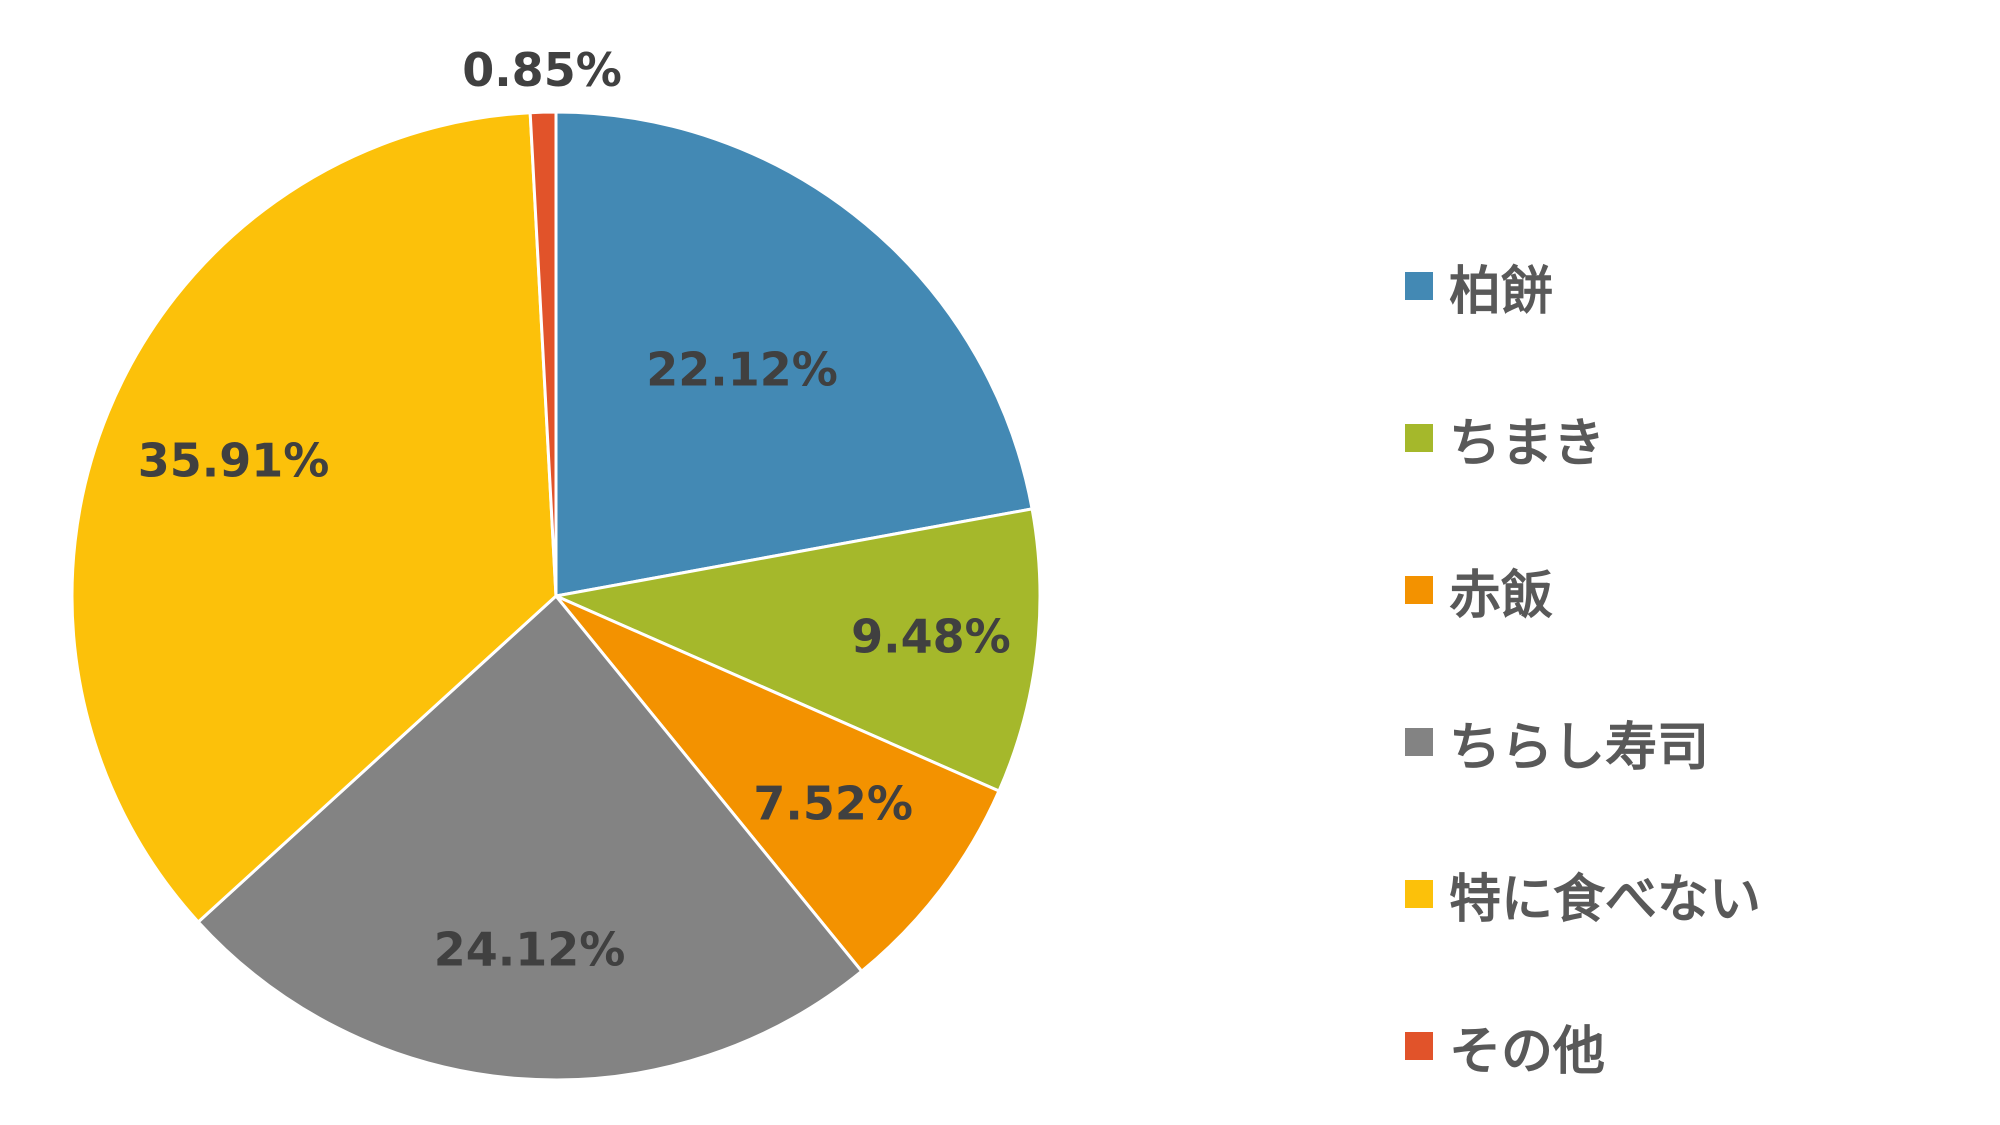 This screenshot has width=2000, height=1125. I want to click on legend-item: その他, so click(1685, 1046).